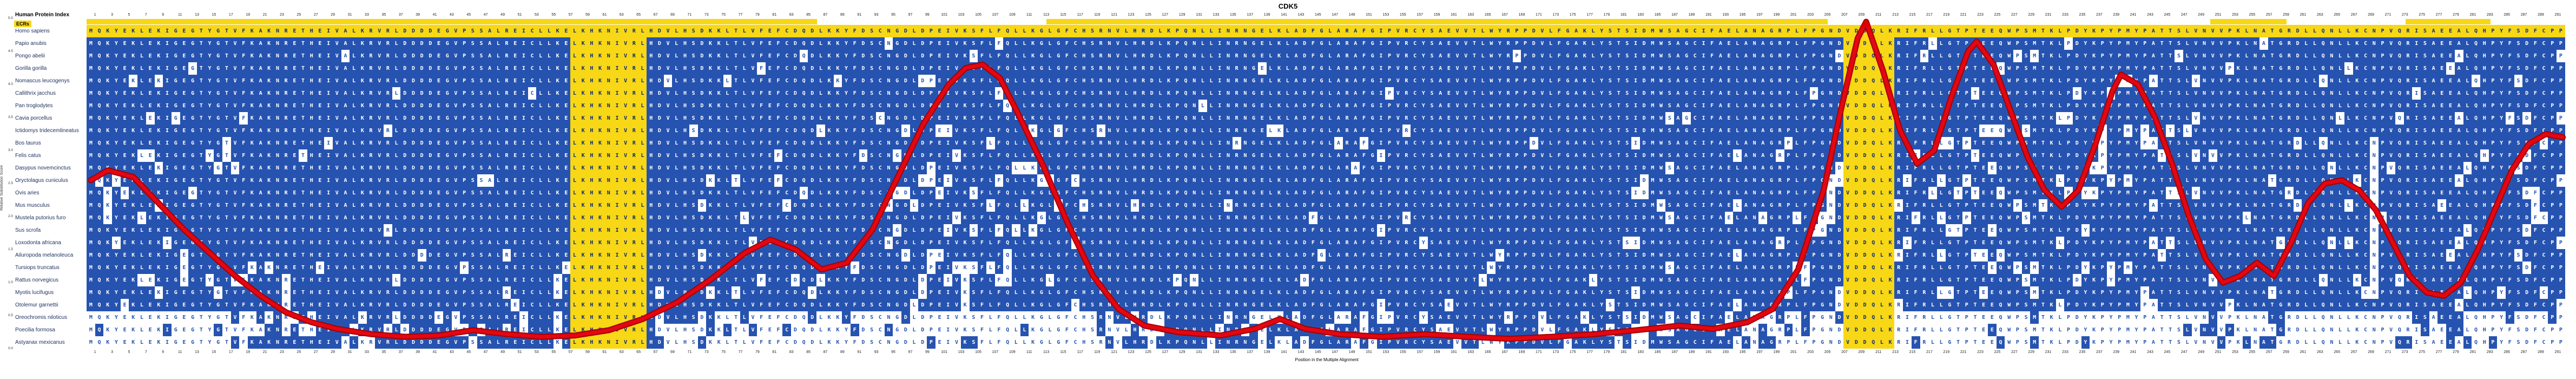  What do you see at coordinates (1844, 15) in the screenshot?
I see `ruler-number: 207` at bounding box center [1844, 15].